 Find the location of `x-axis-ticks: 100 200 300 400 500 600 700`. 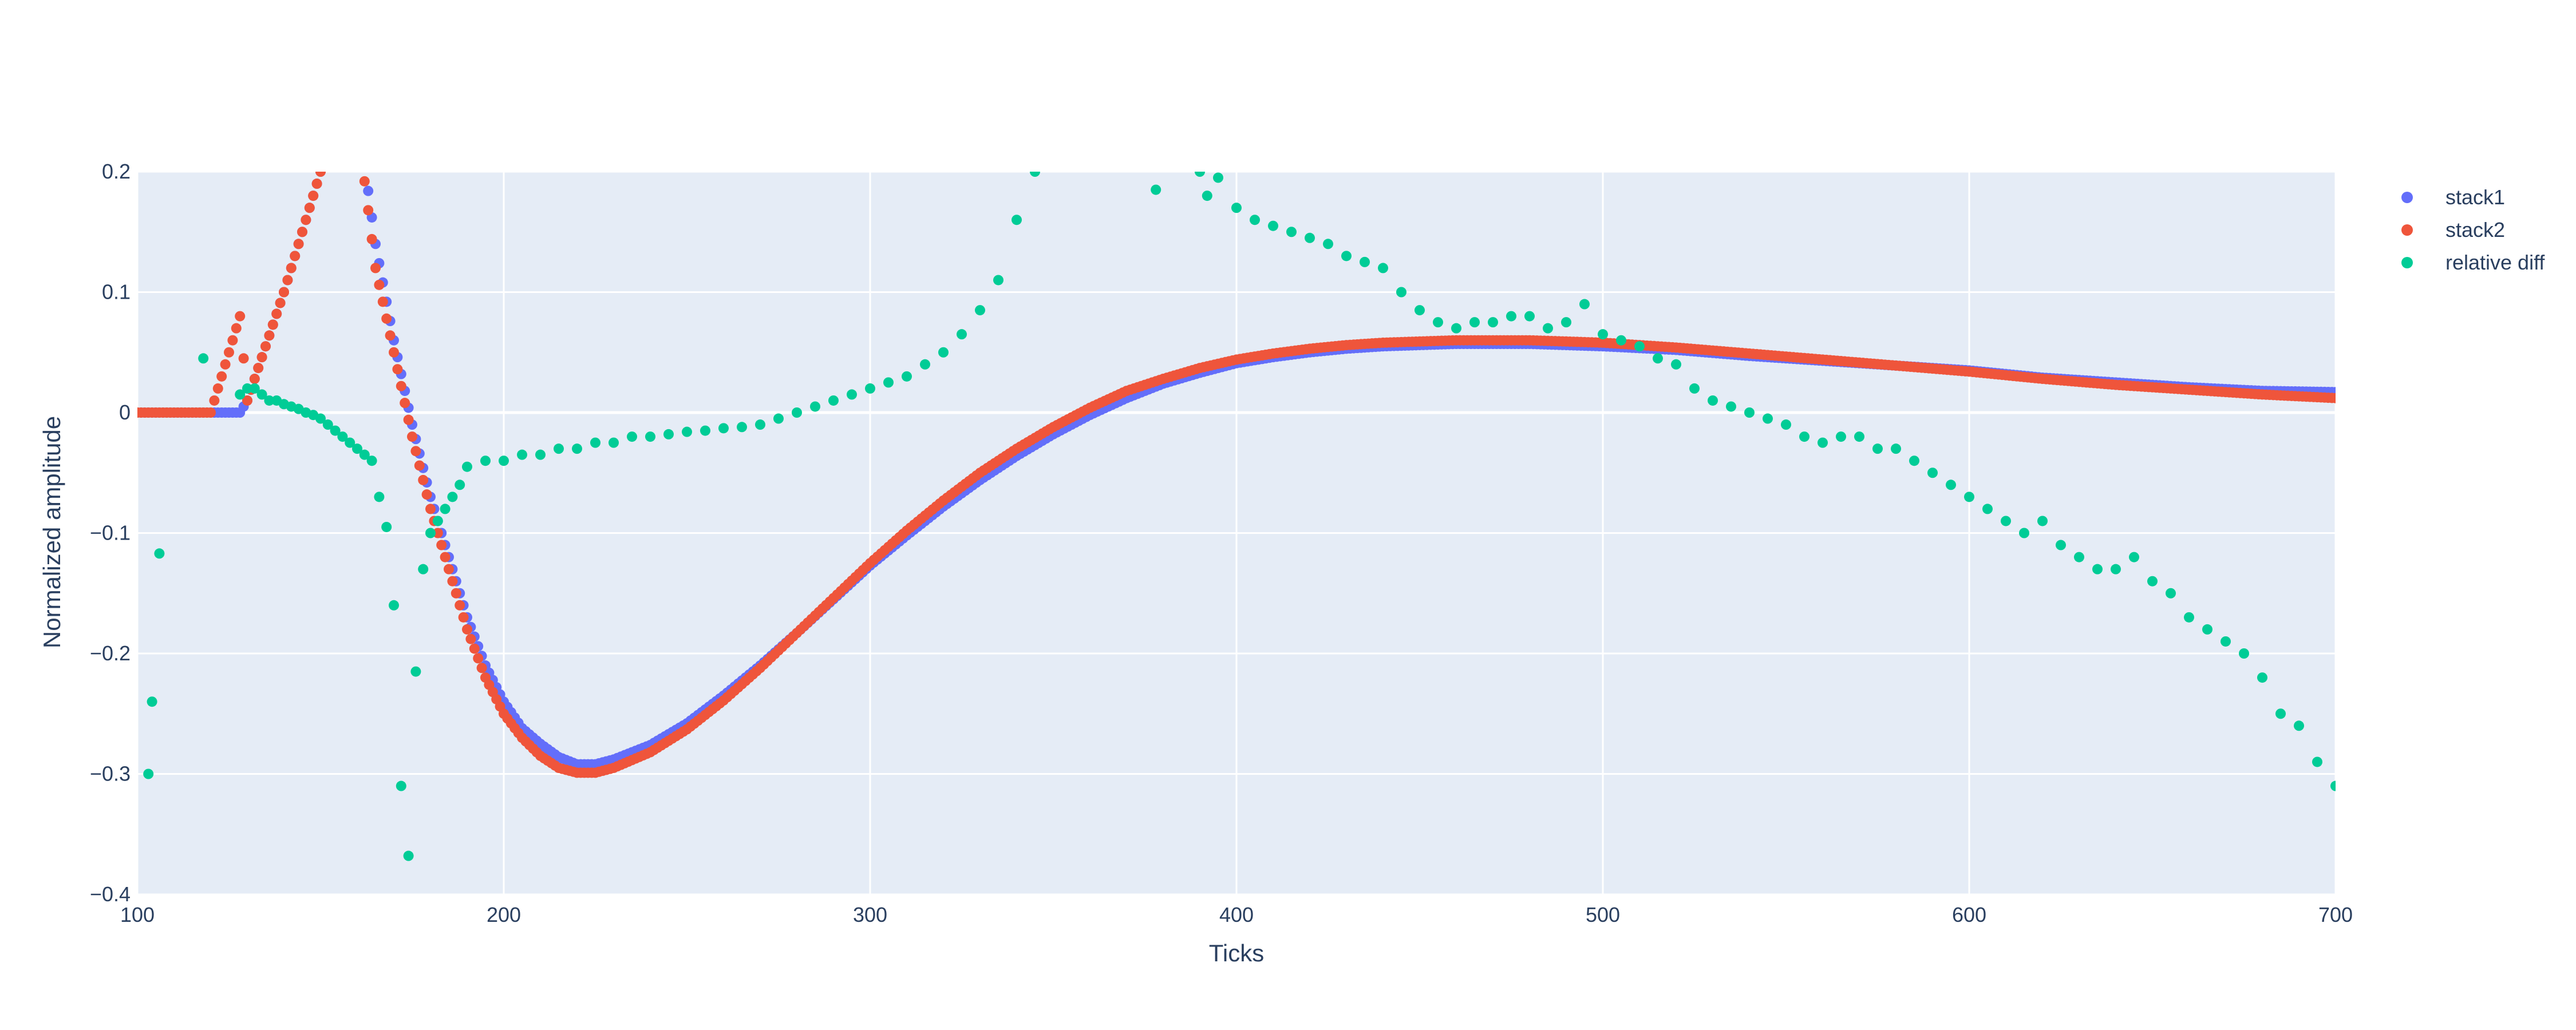

x-axis-ticks: 100 200 300 400 500 600 700 is located at coordinates (1236, 914).